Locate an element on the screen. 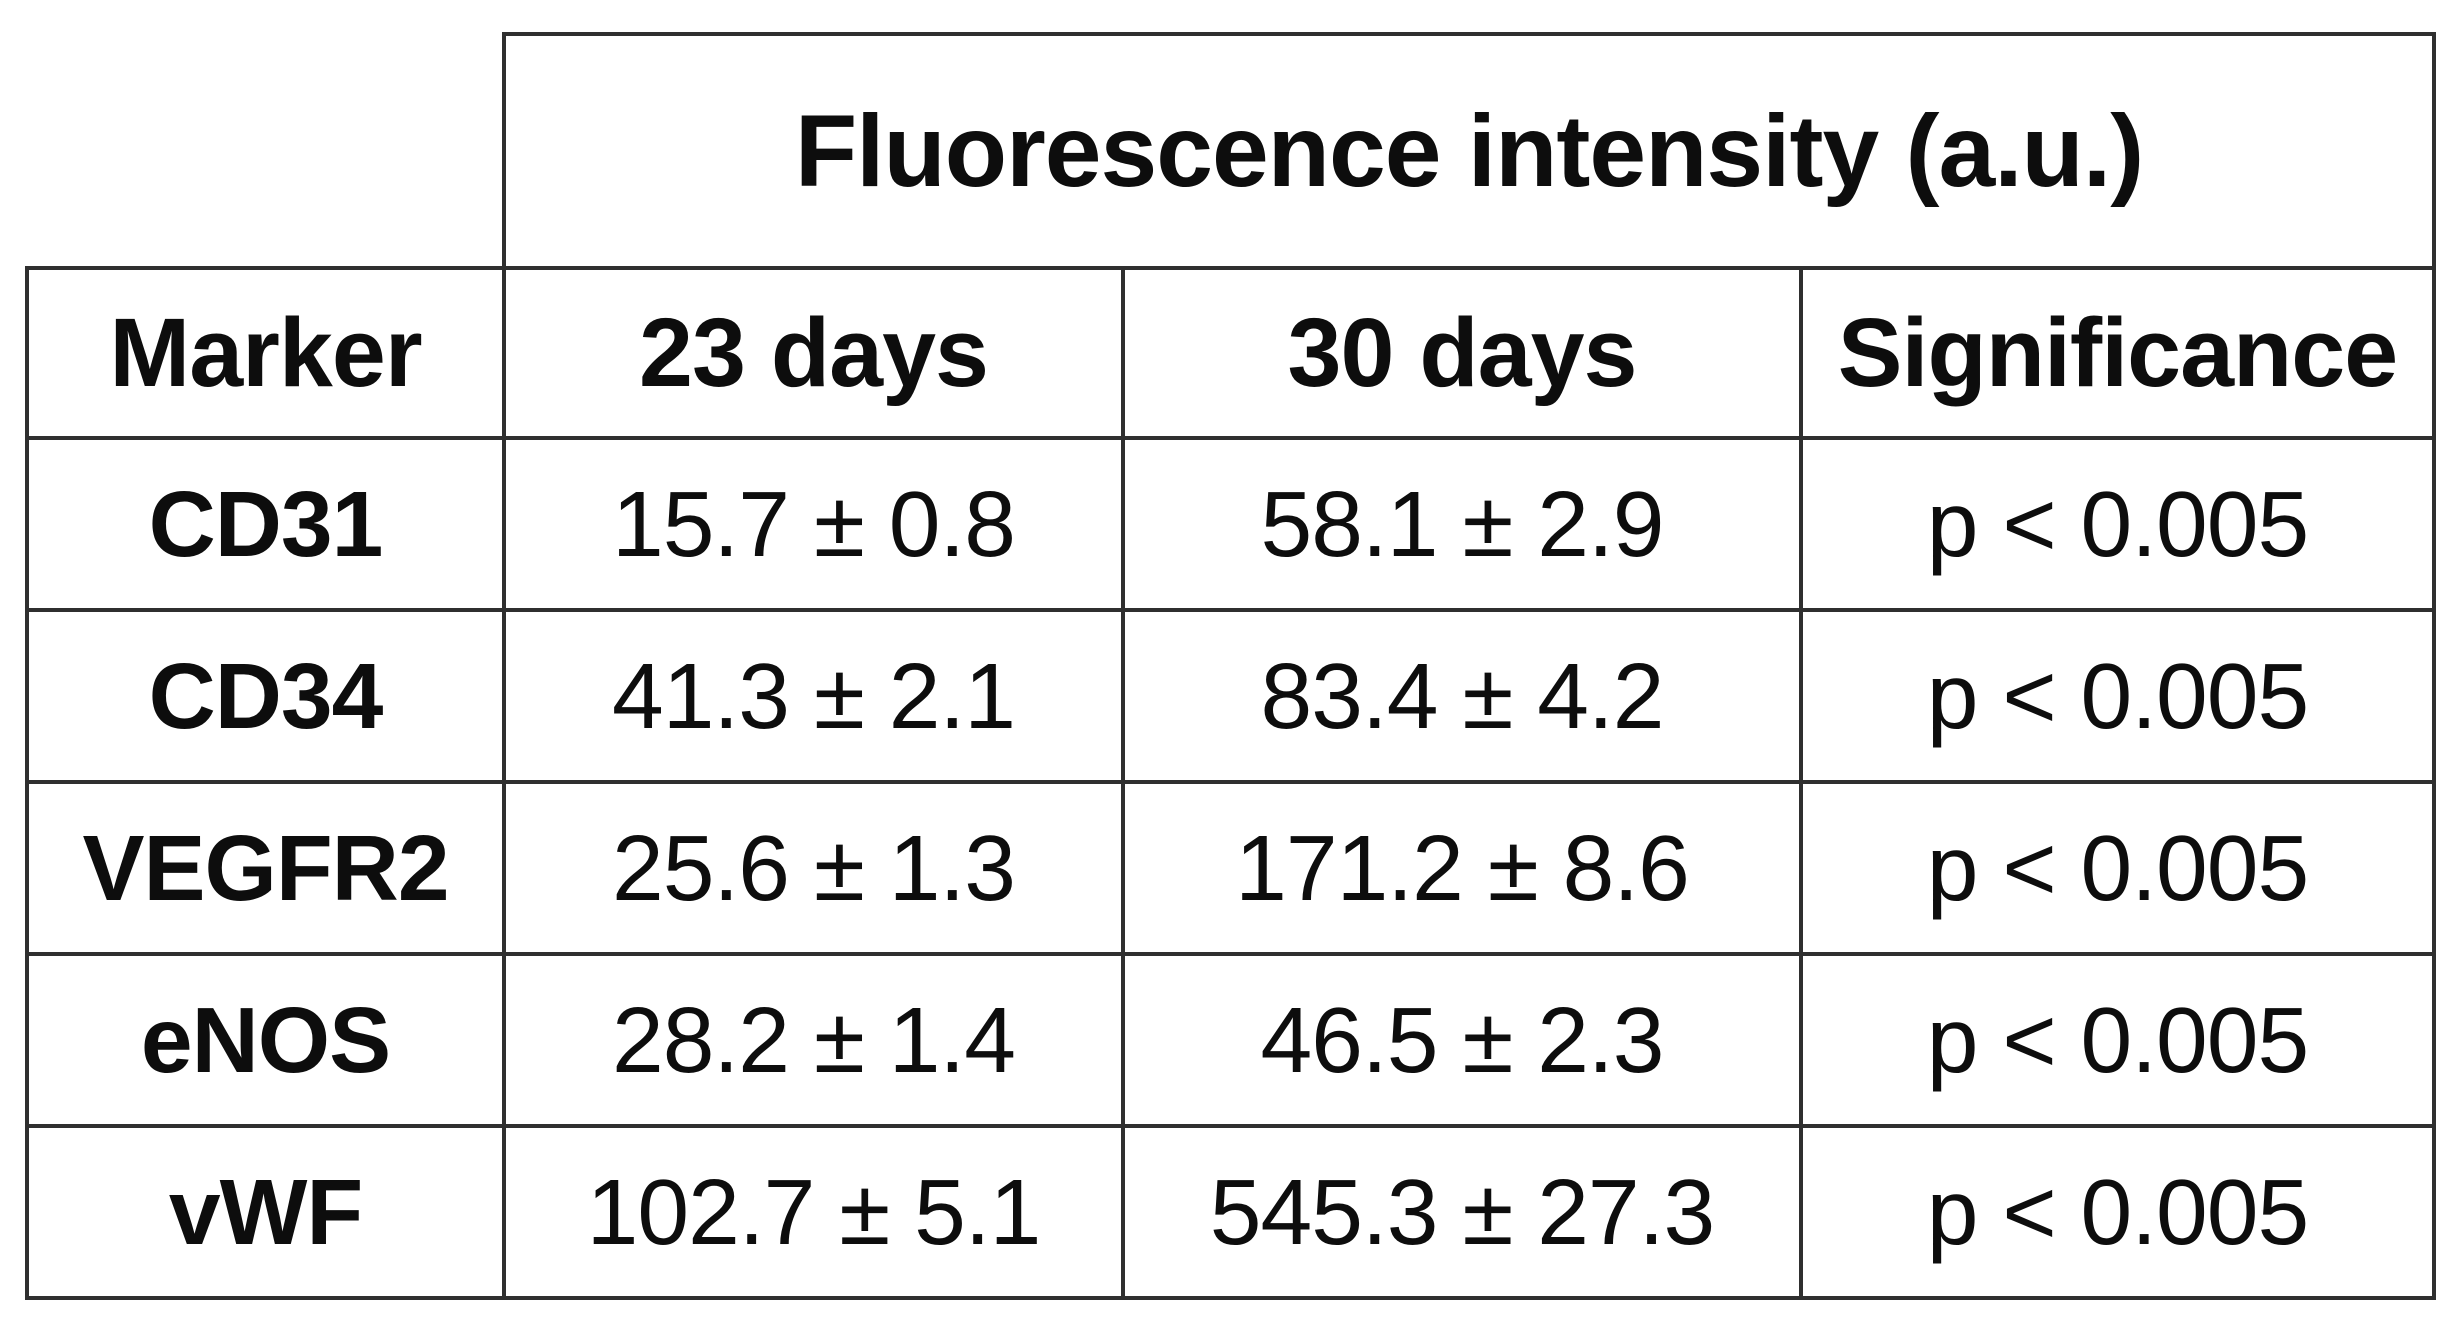  table-row: eNOS 28.2 ± 1.4 46.5 ± 2.3 p < 0.005 is located at coordinates (1230, 1040).